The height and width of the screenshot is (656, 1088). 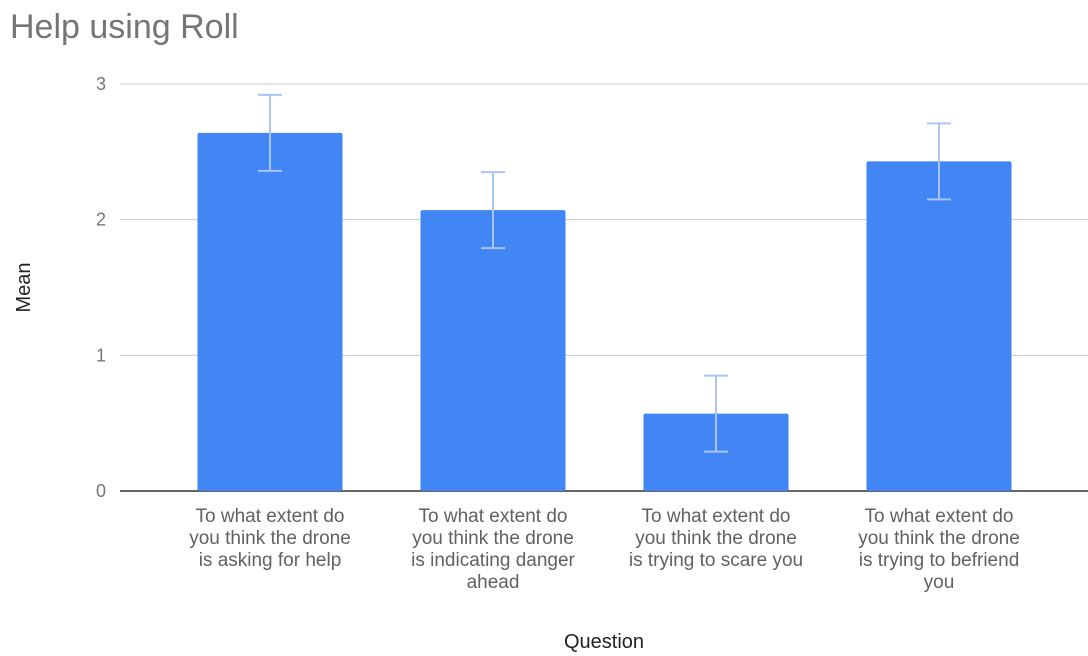 I want to click on y-tick-label: 1, so click(x=101, y=355).